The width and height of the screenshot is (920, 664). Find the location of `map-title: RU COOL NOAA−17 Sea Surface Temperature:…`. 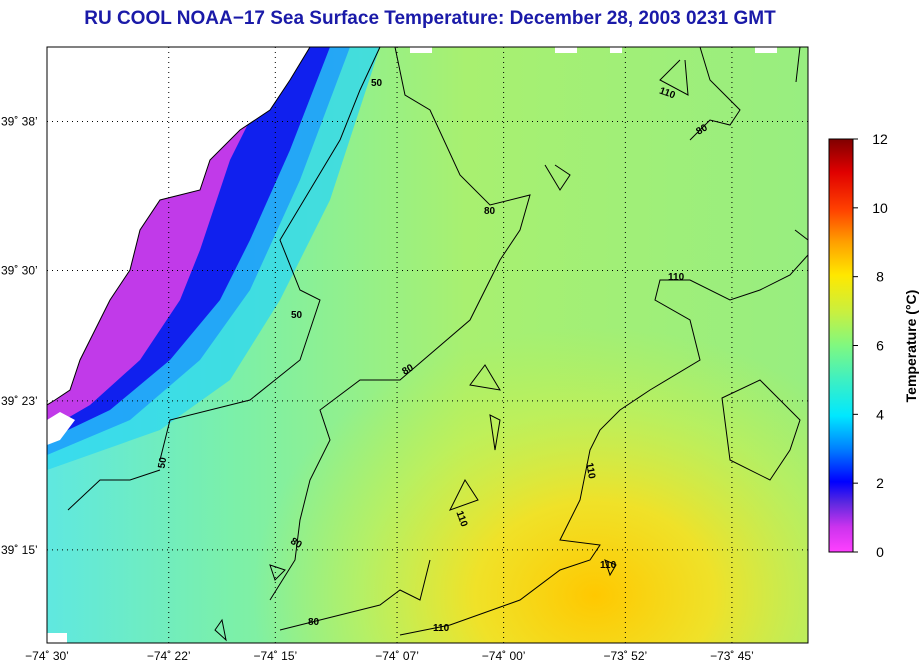

map-title: RU COOL NOAA−17 Sea Surface Temperature:… is located at coordinates (430, 18).